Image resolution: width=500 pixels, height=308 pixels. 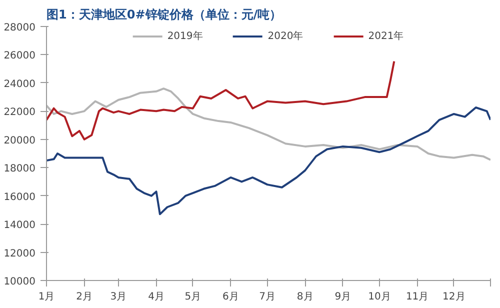 What do you see at coordinates (230, 297) in the screenshot?
I see `x-tick-label: 6月` at bounding box center [230, 297].